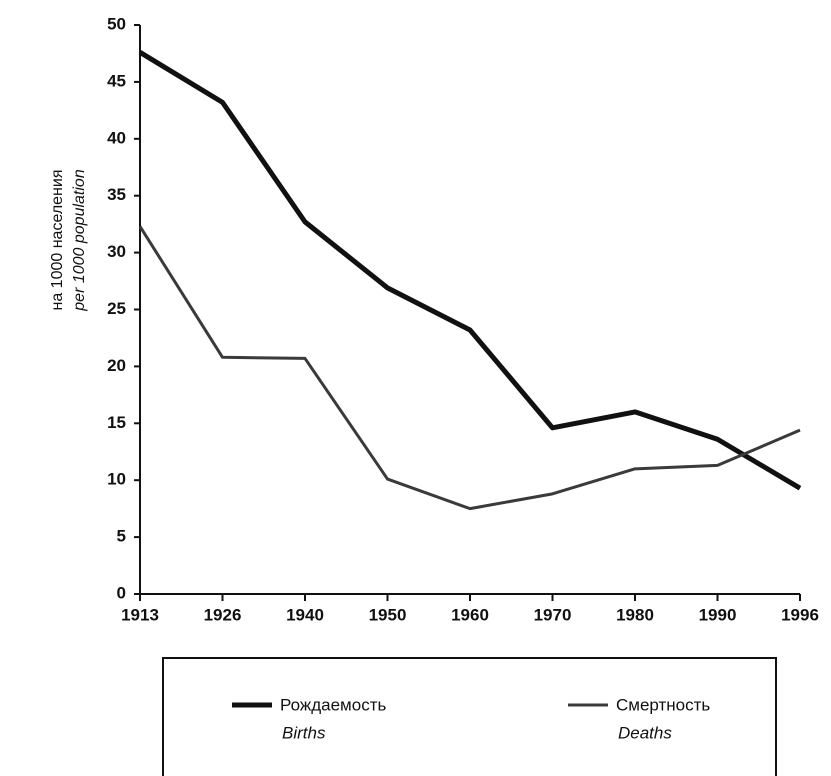 Image resolution: width=831 pixels, height=776 pixels. What do you see at coordinates (718, 614) in the screenshot?
I see `x-tick-label: 1990` at bounding box center [718, 614].